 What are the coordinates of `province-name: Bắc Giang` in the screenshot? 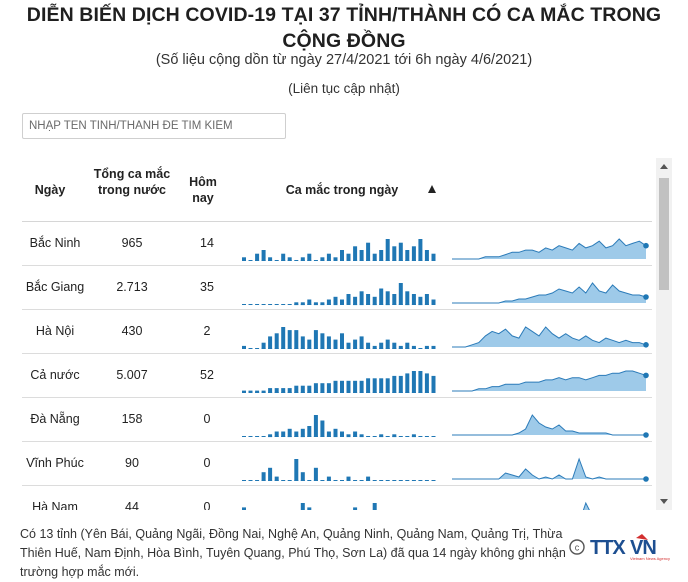 It's located at (55, 287).